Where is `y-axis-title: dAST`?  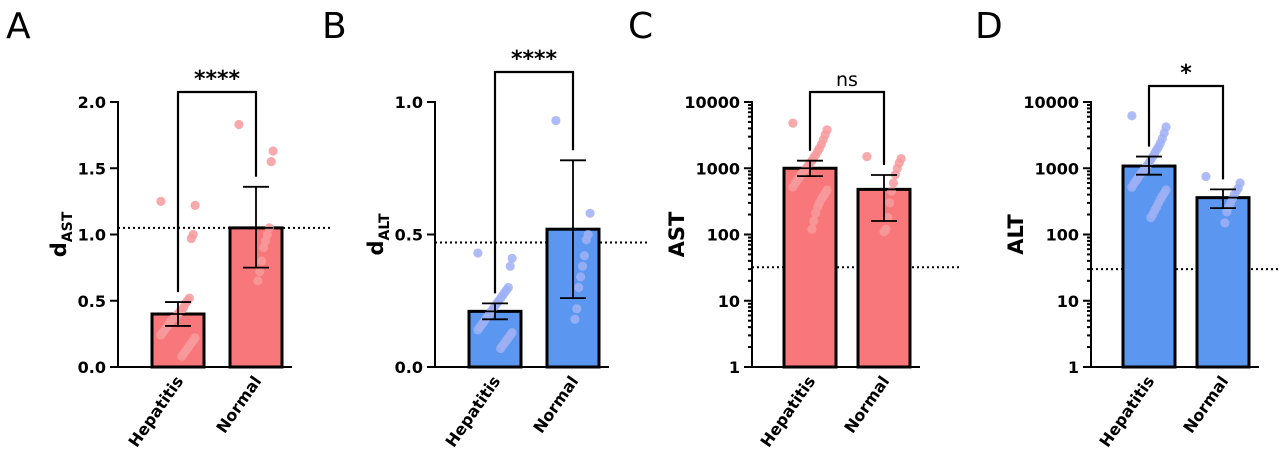
y-axis-title: dAST is located at coordinates (61, 234).